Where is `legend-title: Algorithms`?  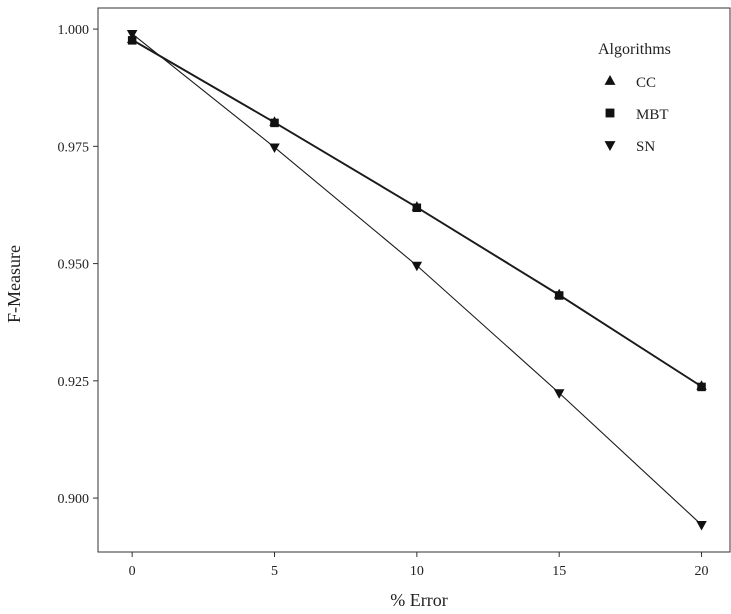 legend-title: Algorithms is located at coordinates (634, 49).